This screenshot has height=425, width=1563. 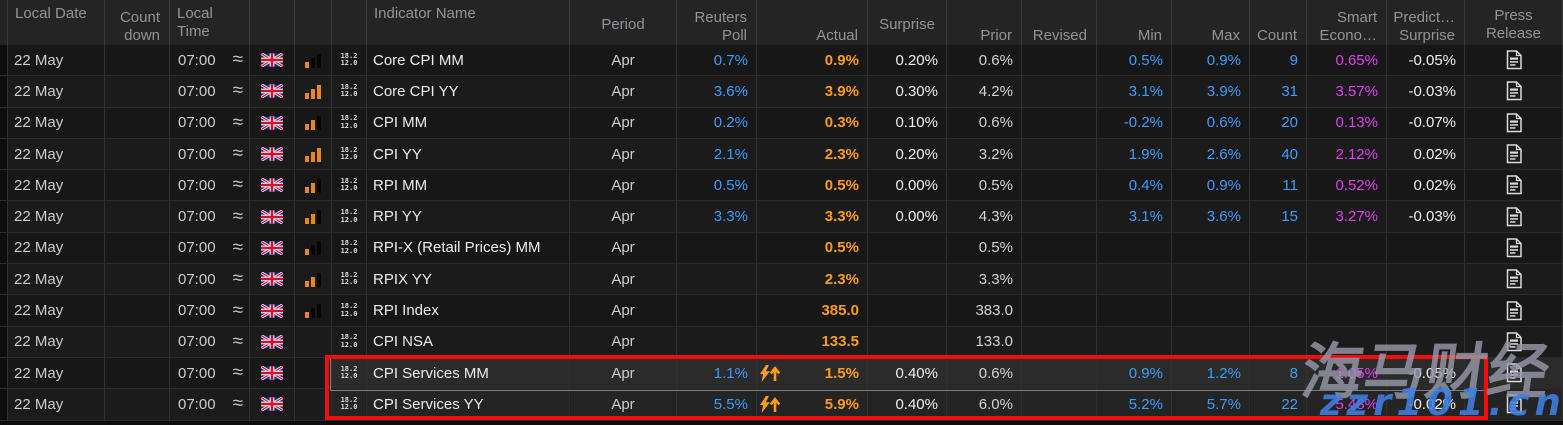 What do you see at coordinates (1134, 22) in the screenshot?
I see `col-header-min: Min` at bounding box center [1134, 22].